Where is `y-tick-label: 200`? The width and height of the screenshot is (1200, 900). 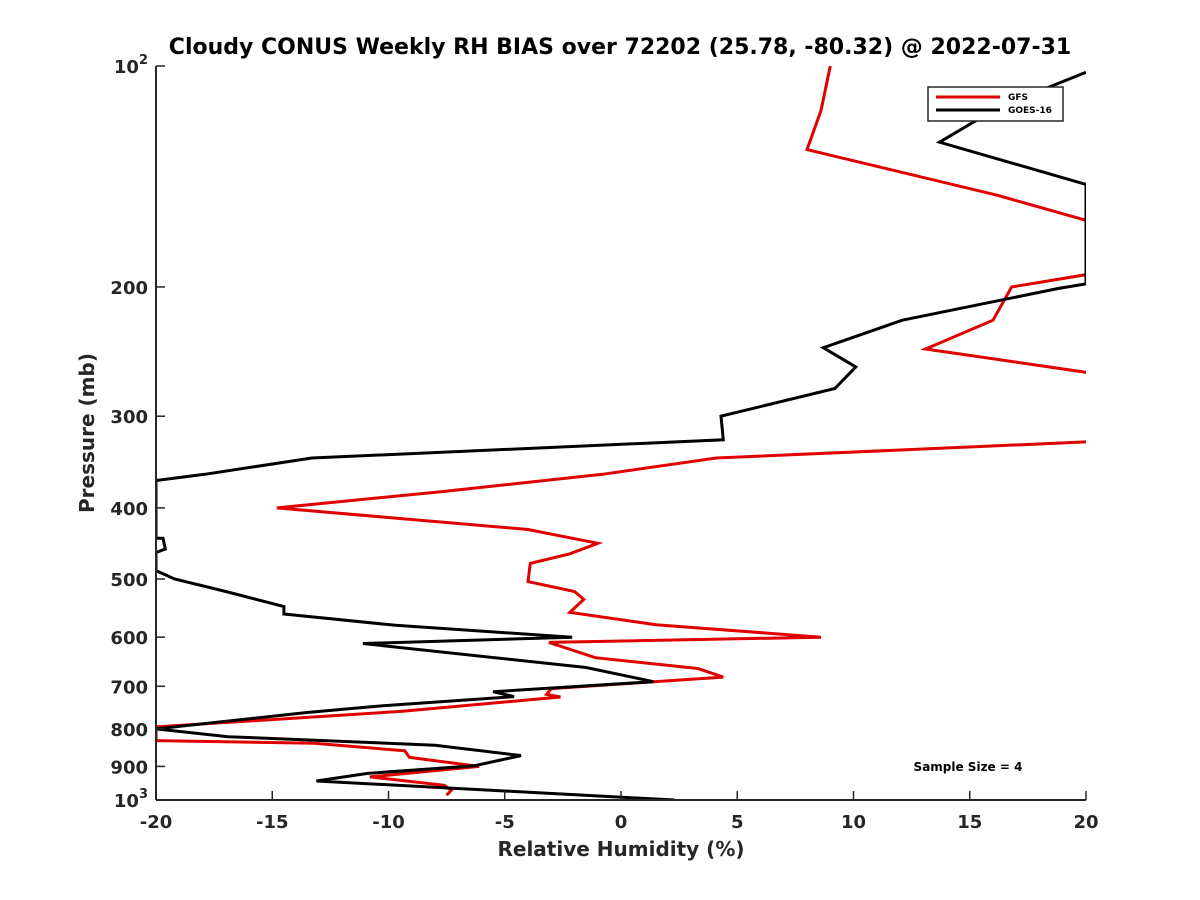 y-tick-label: 200 is located at coordinates (129, 288).